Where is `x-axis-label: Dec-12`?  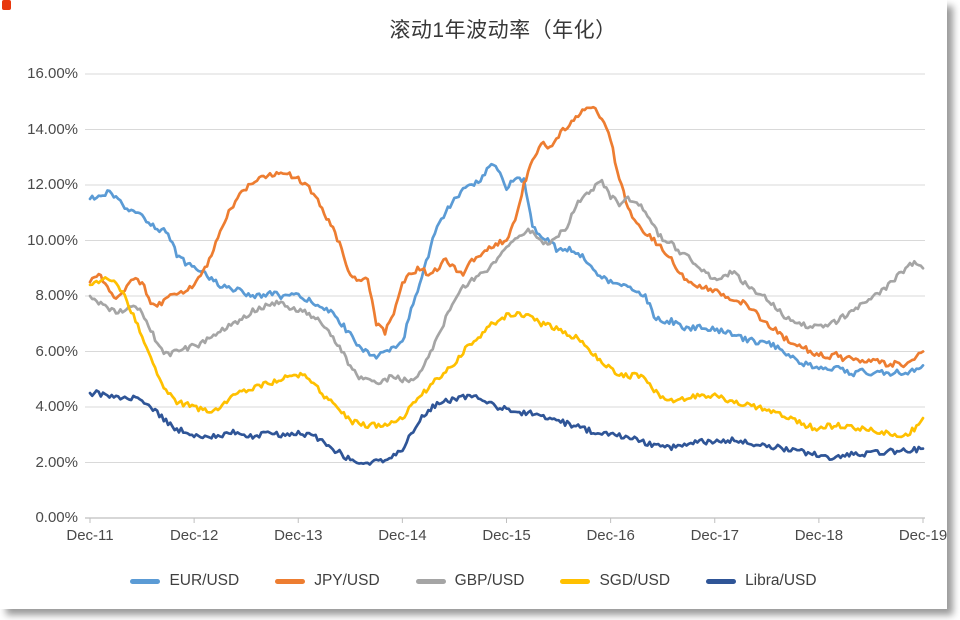
x-axis-label: Dec-12 is located at coordinates (194, 535).